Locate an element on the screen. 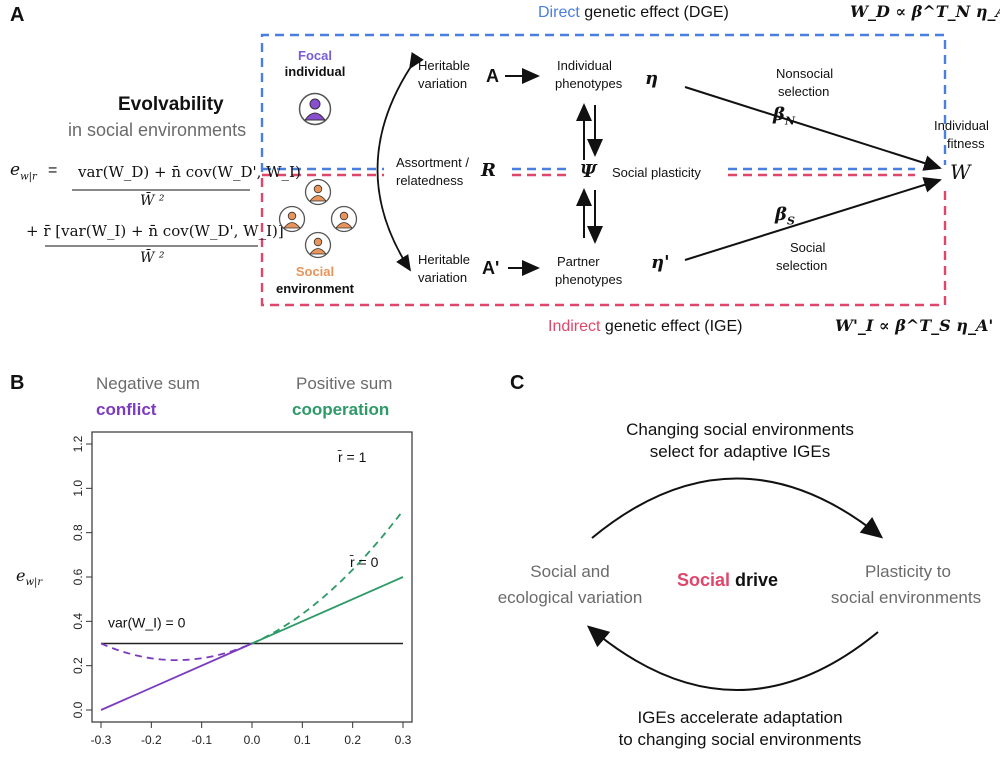 This screenshot has width=1000, height=769. social-selection-1: Social is located at coordinates (808, 247).